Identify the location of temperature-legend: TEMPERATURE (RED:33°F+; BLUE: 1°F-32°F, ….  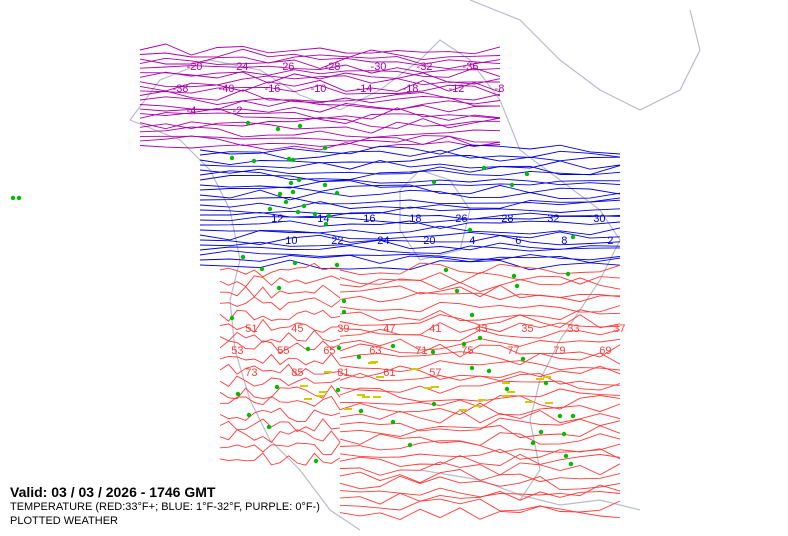
(165, 507).